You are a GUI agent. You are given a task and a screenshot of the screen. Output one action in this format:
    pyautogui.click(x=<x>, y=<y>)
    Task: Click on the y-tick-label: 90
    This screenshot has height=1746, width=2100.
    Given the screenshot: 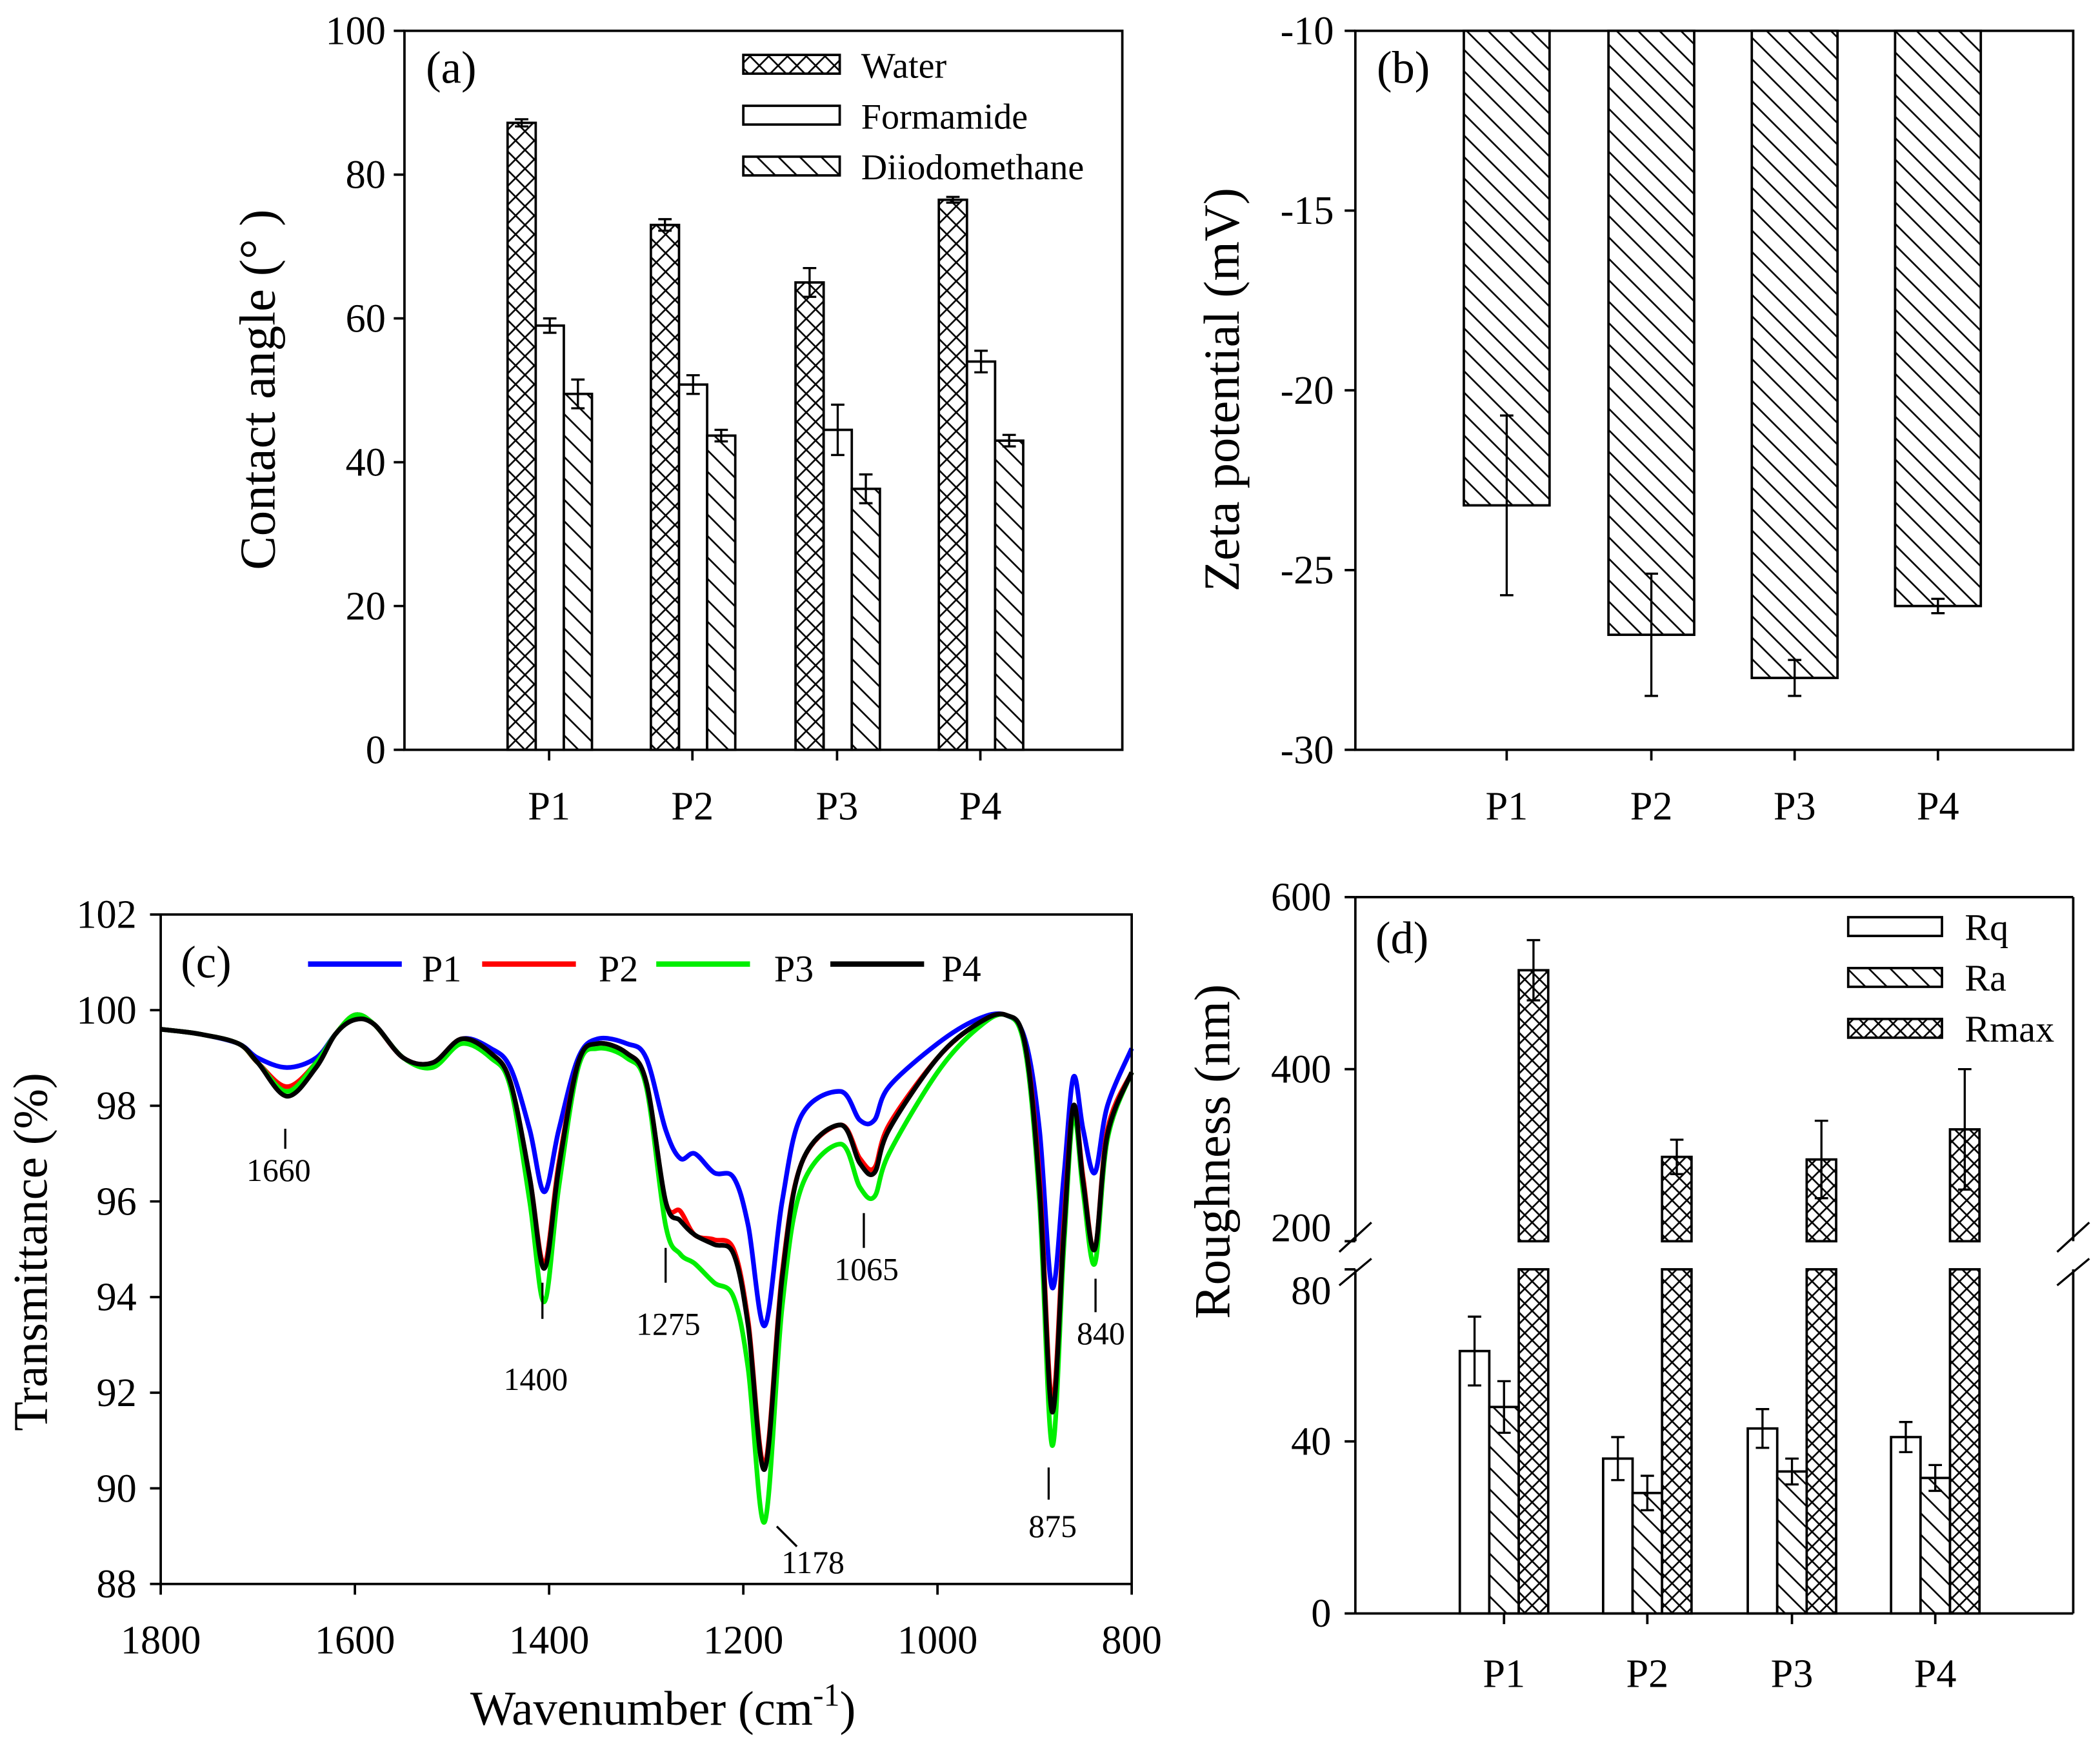 What is the action you would take?
    pyautogui.click(x=116, y=1489)
    